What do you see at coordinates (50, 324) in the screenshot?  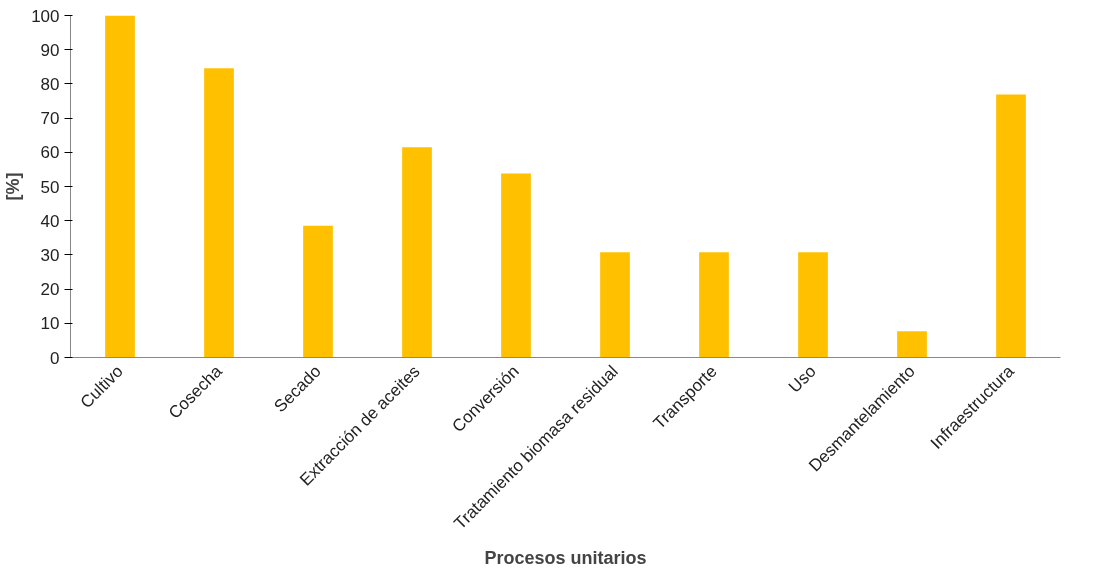 I see `y-tick-label: 10` at bounding box center [50, 324].